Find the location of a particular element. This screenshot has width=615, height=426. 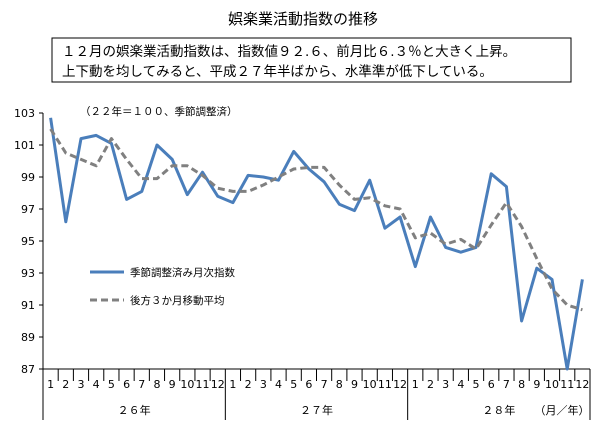

y-axis: 87 89 91 93 95 97 99 101 103 is located at coordinates (29, 241).